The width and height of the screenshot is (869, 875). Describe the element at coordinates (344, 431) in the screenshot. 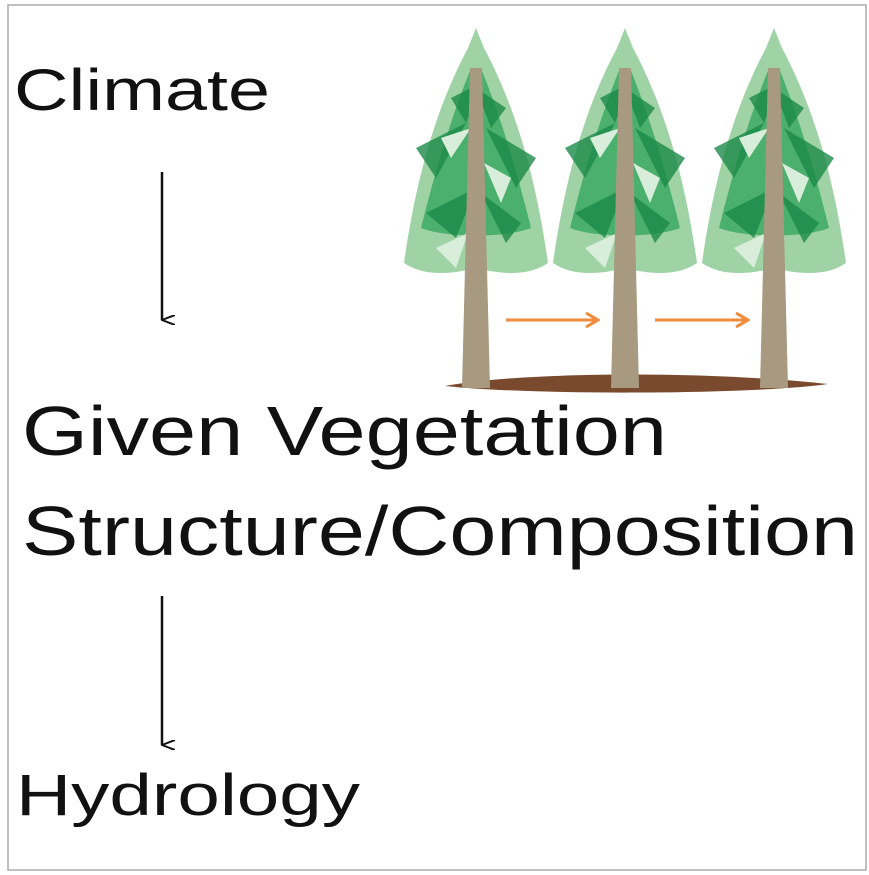

I see `vegetation-label-line: Given Vegetation` at that location.